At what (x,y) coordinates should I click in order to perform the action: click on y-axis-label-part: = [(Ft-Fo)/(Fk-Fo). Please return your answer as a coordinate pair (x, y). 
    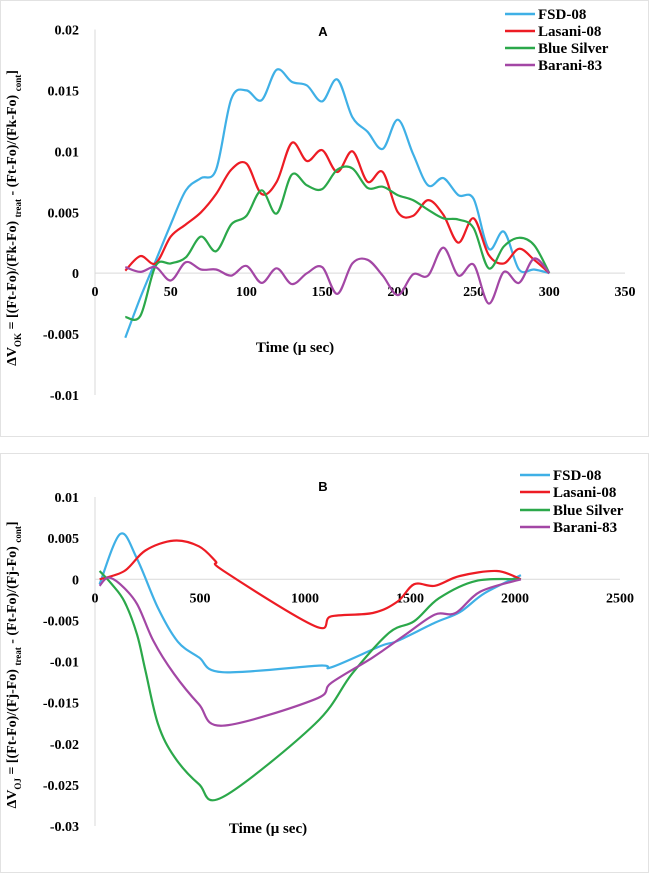
    Looking at the image, I should click on (12, 275).